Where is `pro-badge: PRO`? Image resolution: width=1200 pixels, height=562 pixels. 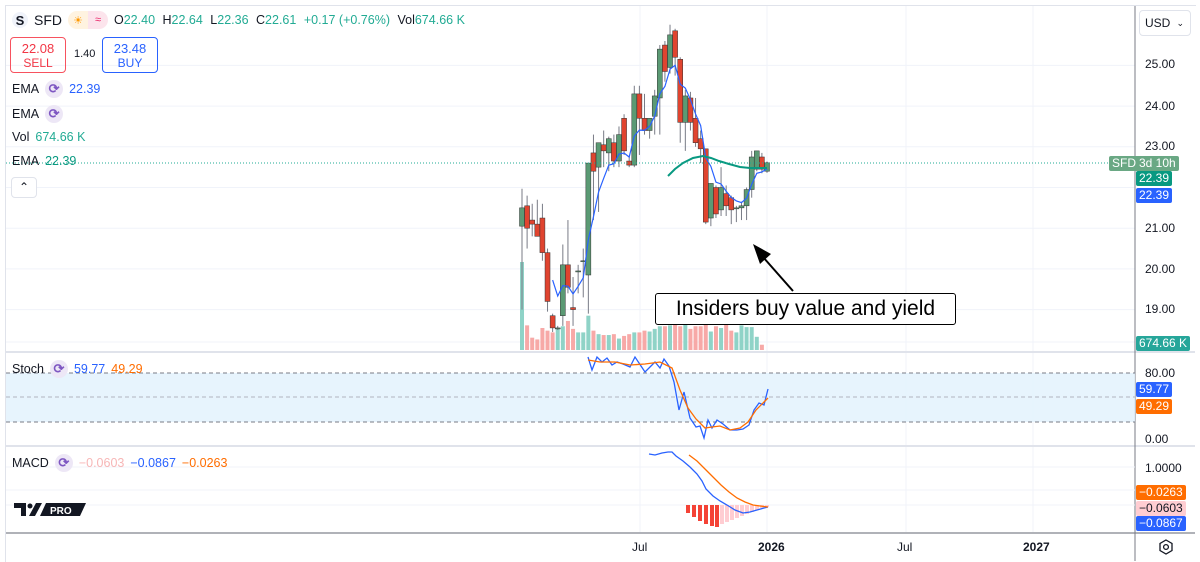 pro-badge: PRO is located at coordinates (61, 511).